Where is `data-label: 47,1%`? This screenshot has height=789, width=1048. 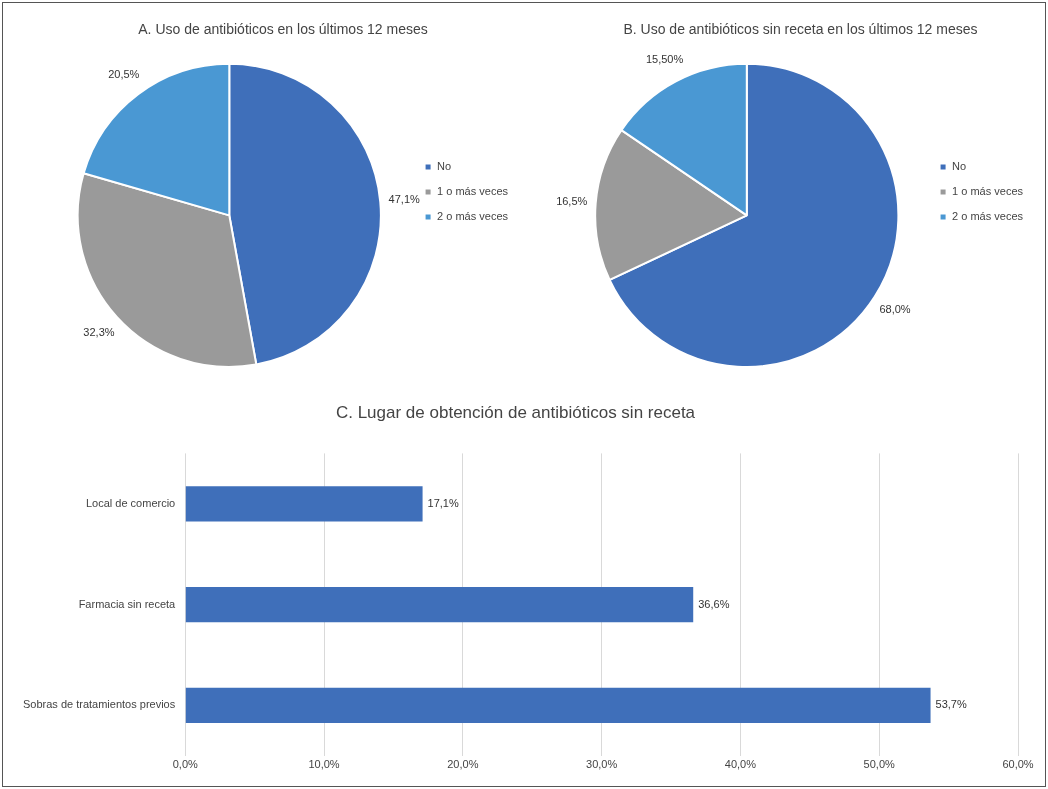 data-label: 47,1% is located at coordinates (404, 198).